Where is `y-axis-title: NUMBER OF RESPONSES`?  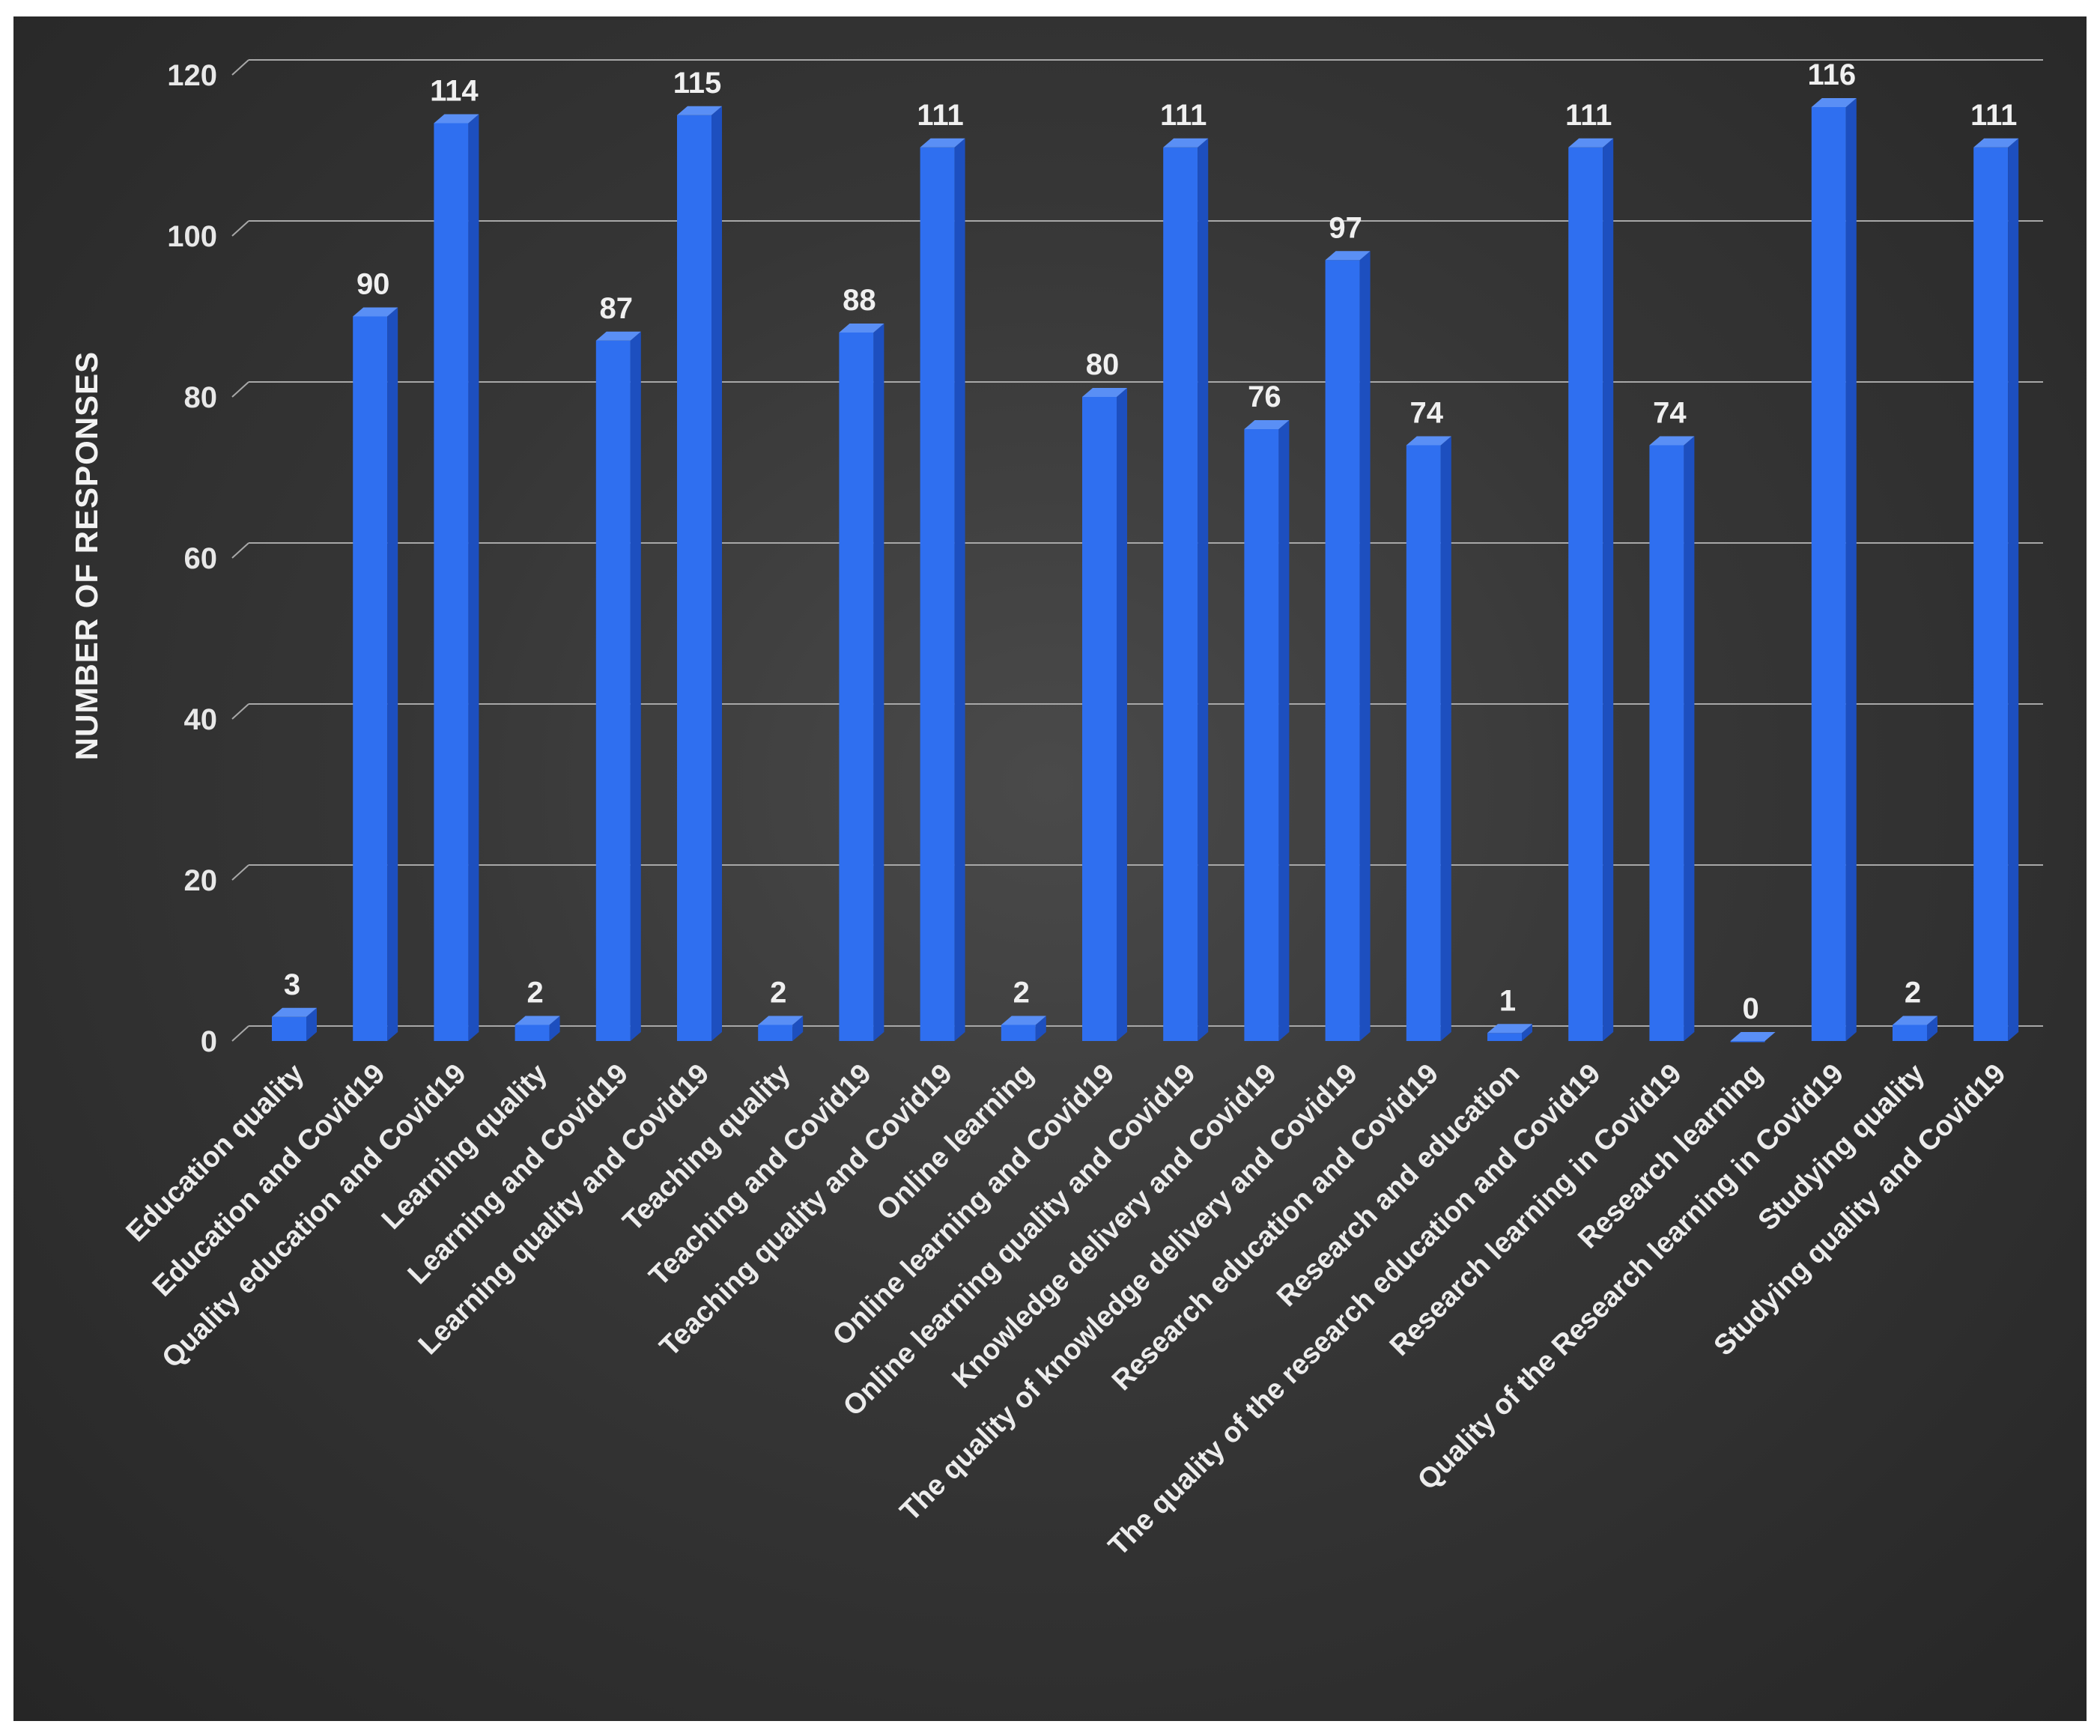
y-axis-title: NUMBER OF RESPONSES is located at coordinates (86, 555).